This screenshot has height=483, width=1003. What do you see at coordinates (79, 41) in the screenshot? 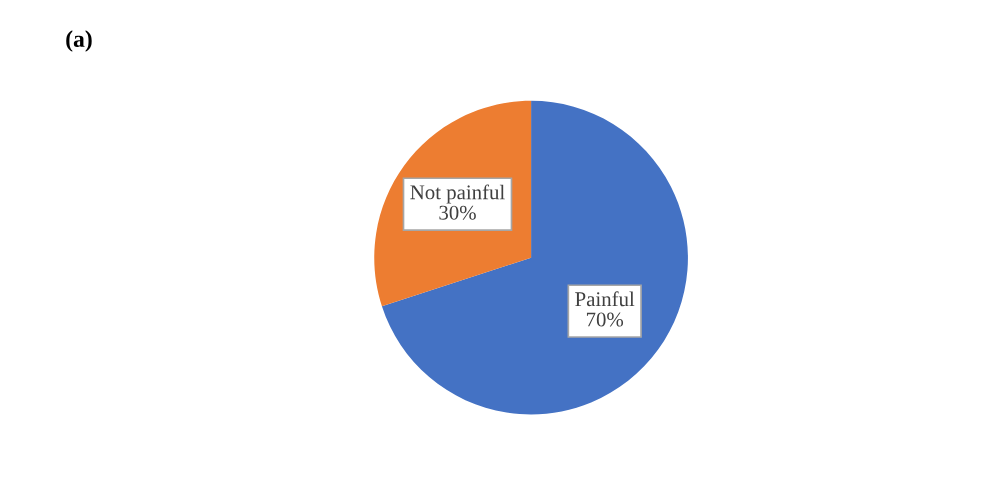
I see `text: (a)` at bounding box center [79, 41].